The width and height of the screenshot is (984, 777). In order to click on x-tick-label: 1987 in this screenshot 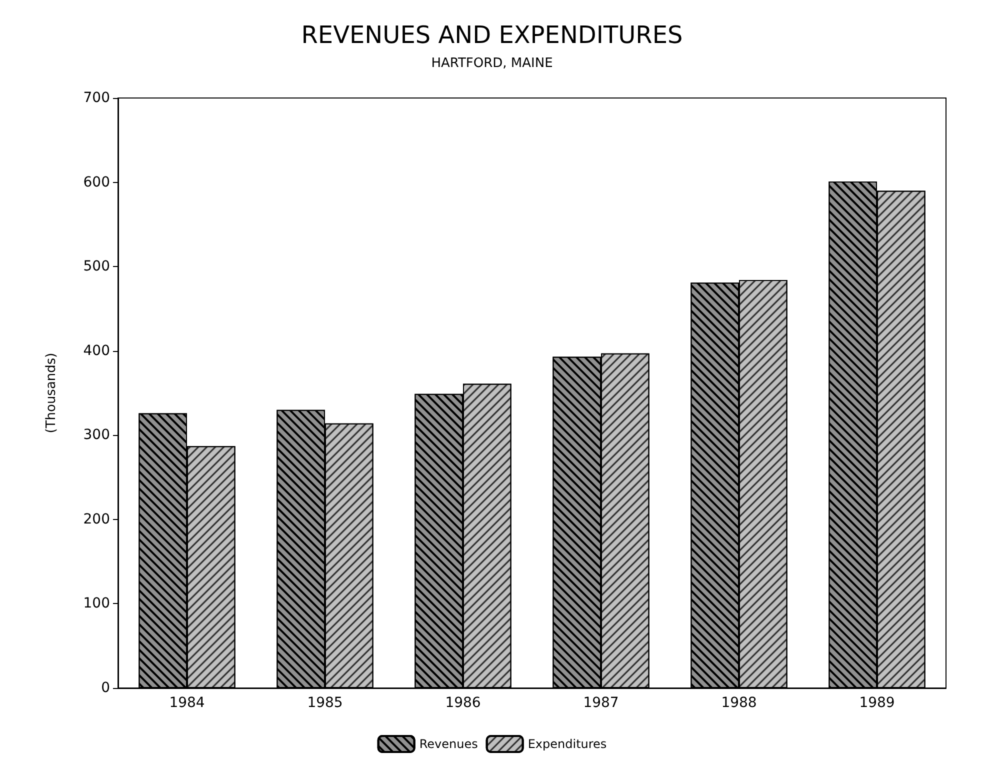, I will do `click(601, 703)`.